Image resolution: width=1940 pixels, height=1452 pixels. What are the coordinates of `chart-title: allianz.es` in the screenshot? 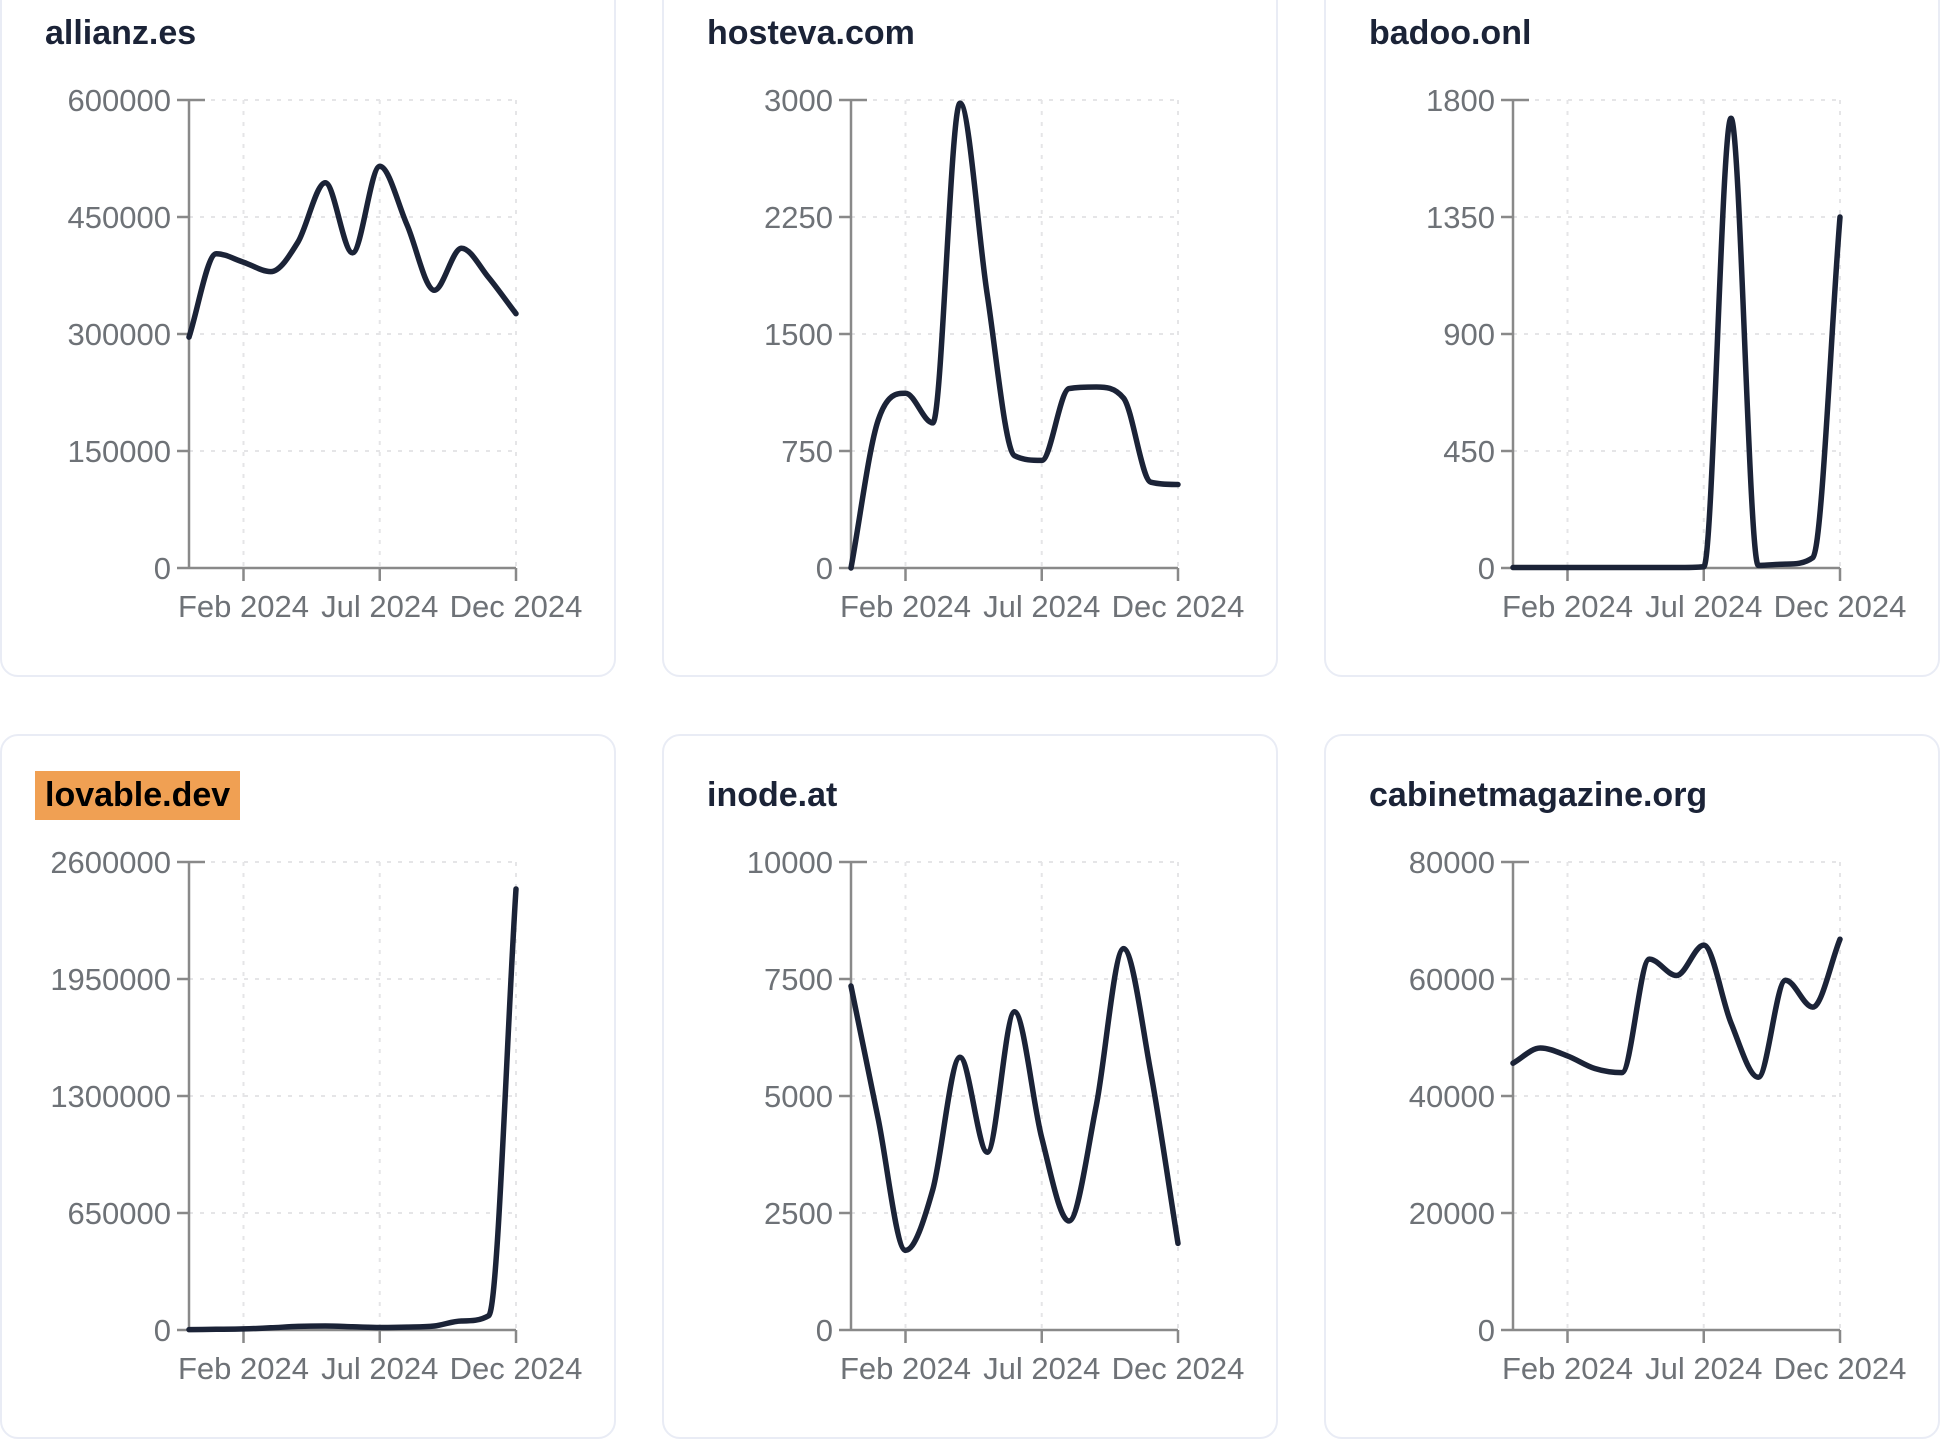 It's located at (120, 33).